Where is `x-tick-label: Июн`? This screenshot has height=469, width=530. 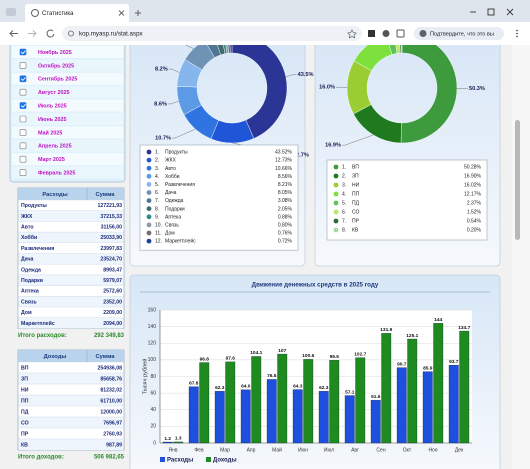
x-tick-label: Июн is located at coordinates (303, 450).